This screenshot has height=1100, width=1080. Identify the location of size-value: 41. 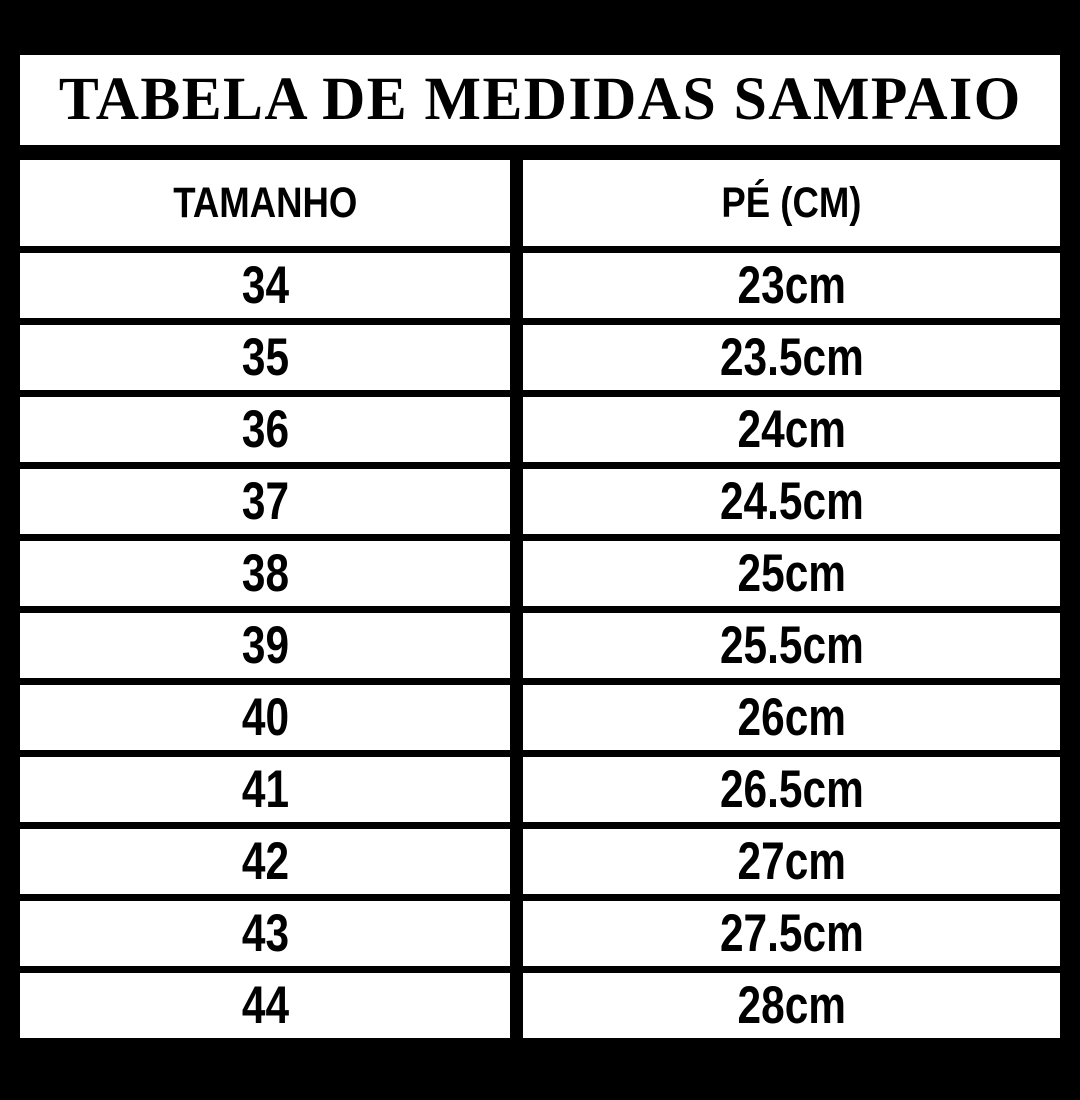
(265, 789).